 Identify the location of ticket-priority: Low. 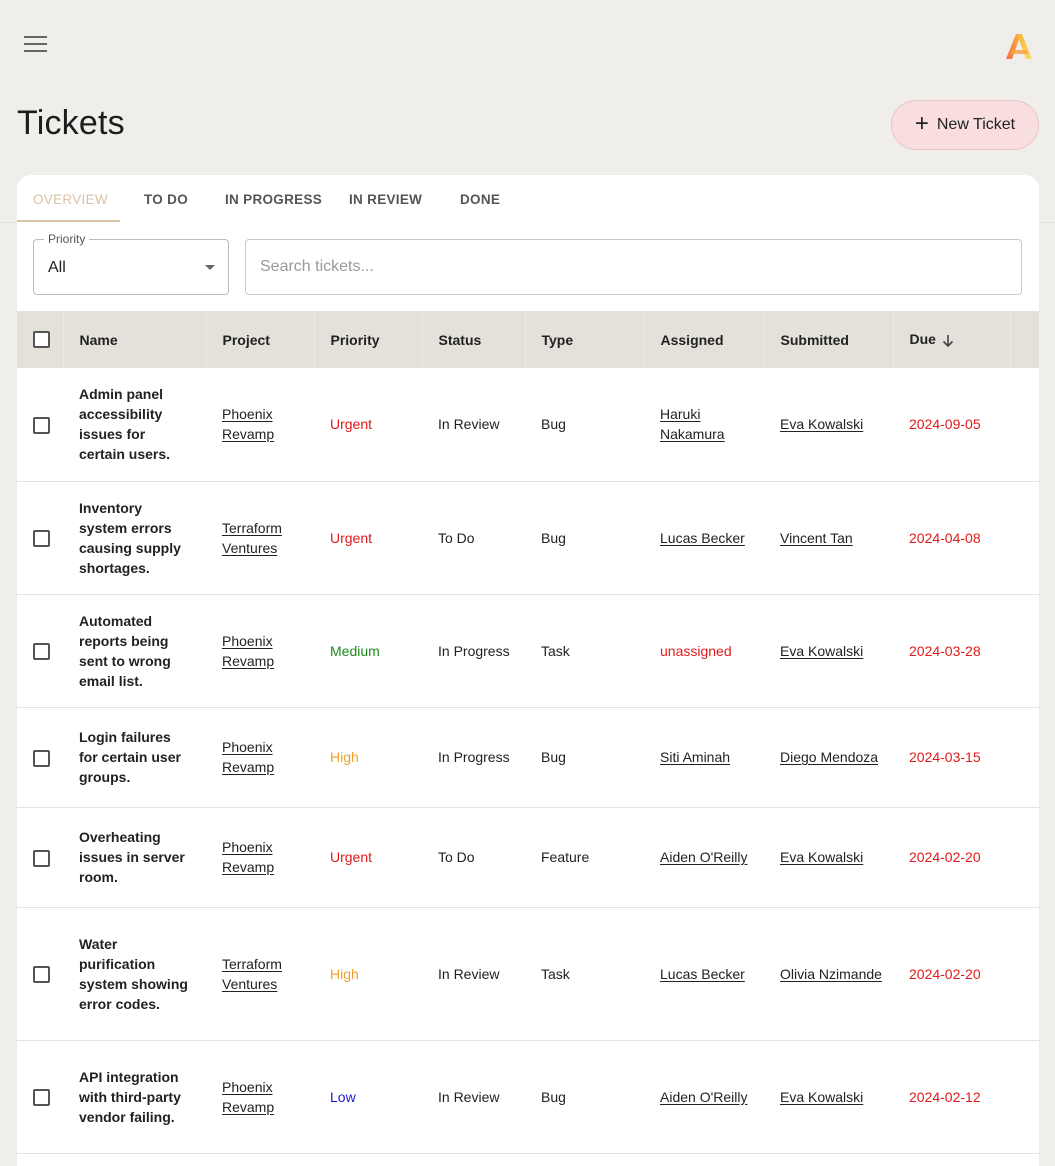
(368, 1097).